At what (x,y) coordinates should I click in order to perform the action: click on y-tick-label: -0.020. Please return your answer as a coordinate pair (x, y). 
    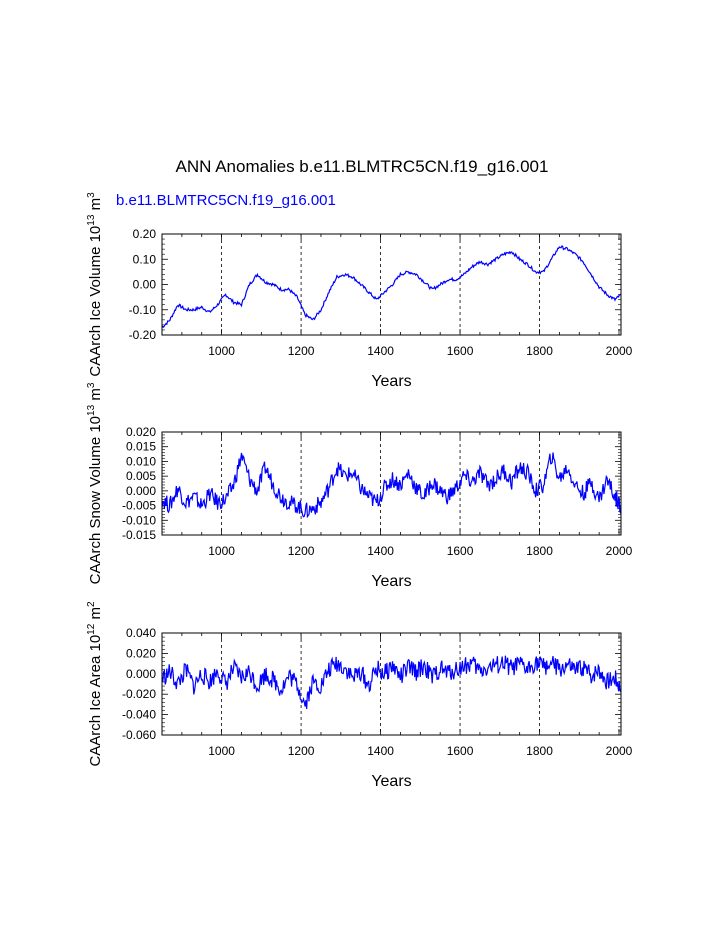
    Looking at the image, I should click on (139, 694).